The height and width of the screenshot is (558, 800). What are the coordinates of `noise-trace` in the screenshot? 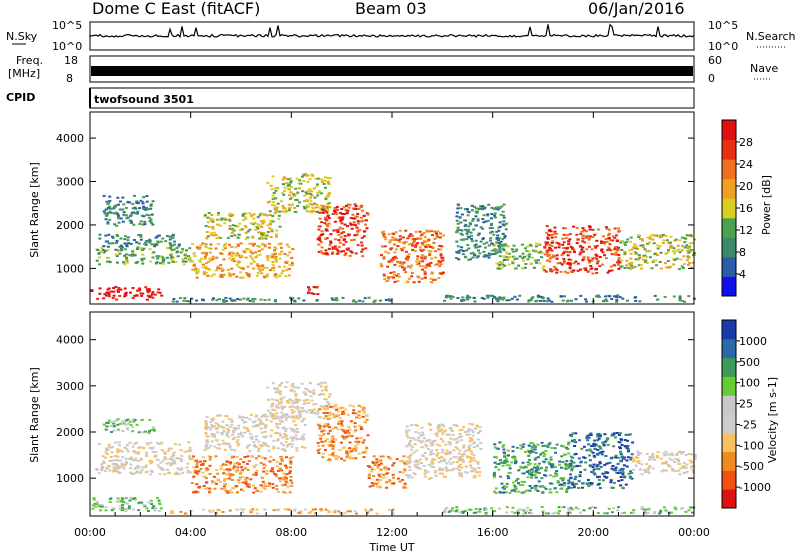 It's located at (392, 31).